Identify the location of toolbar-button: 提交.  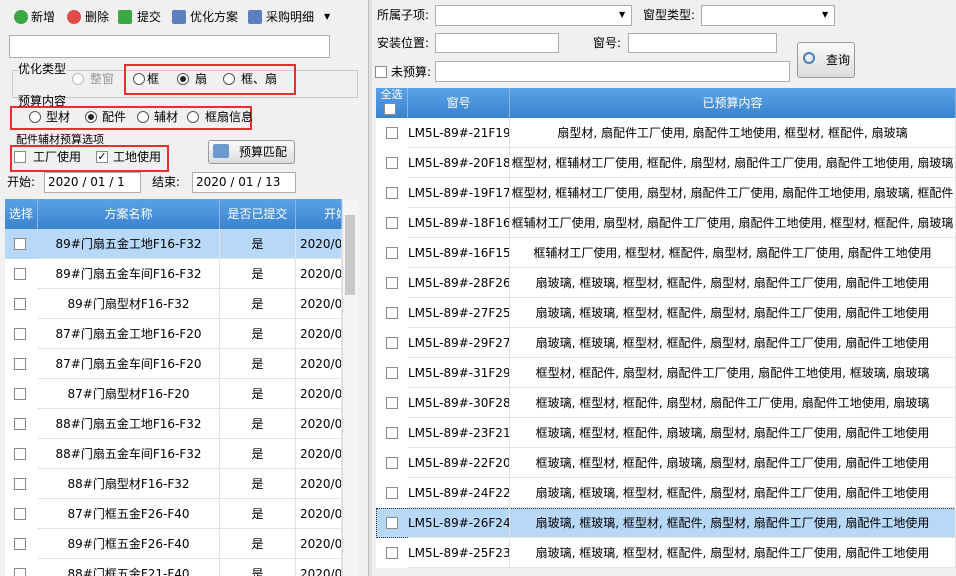
(149, 17).